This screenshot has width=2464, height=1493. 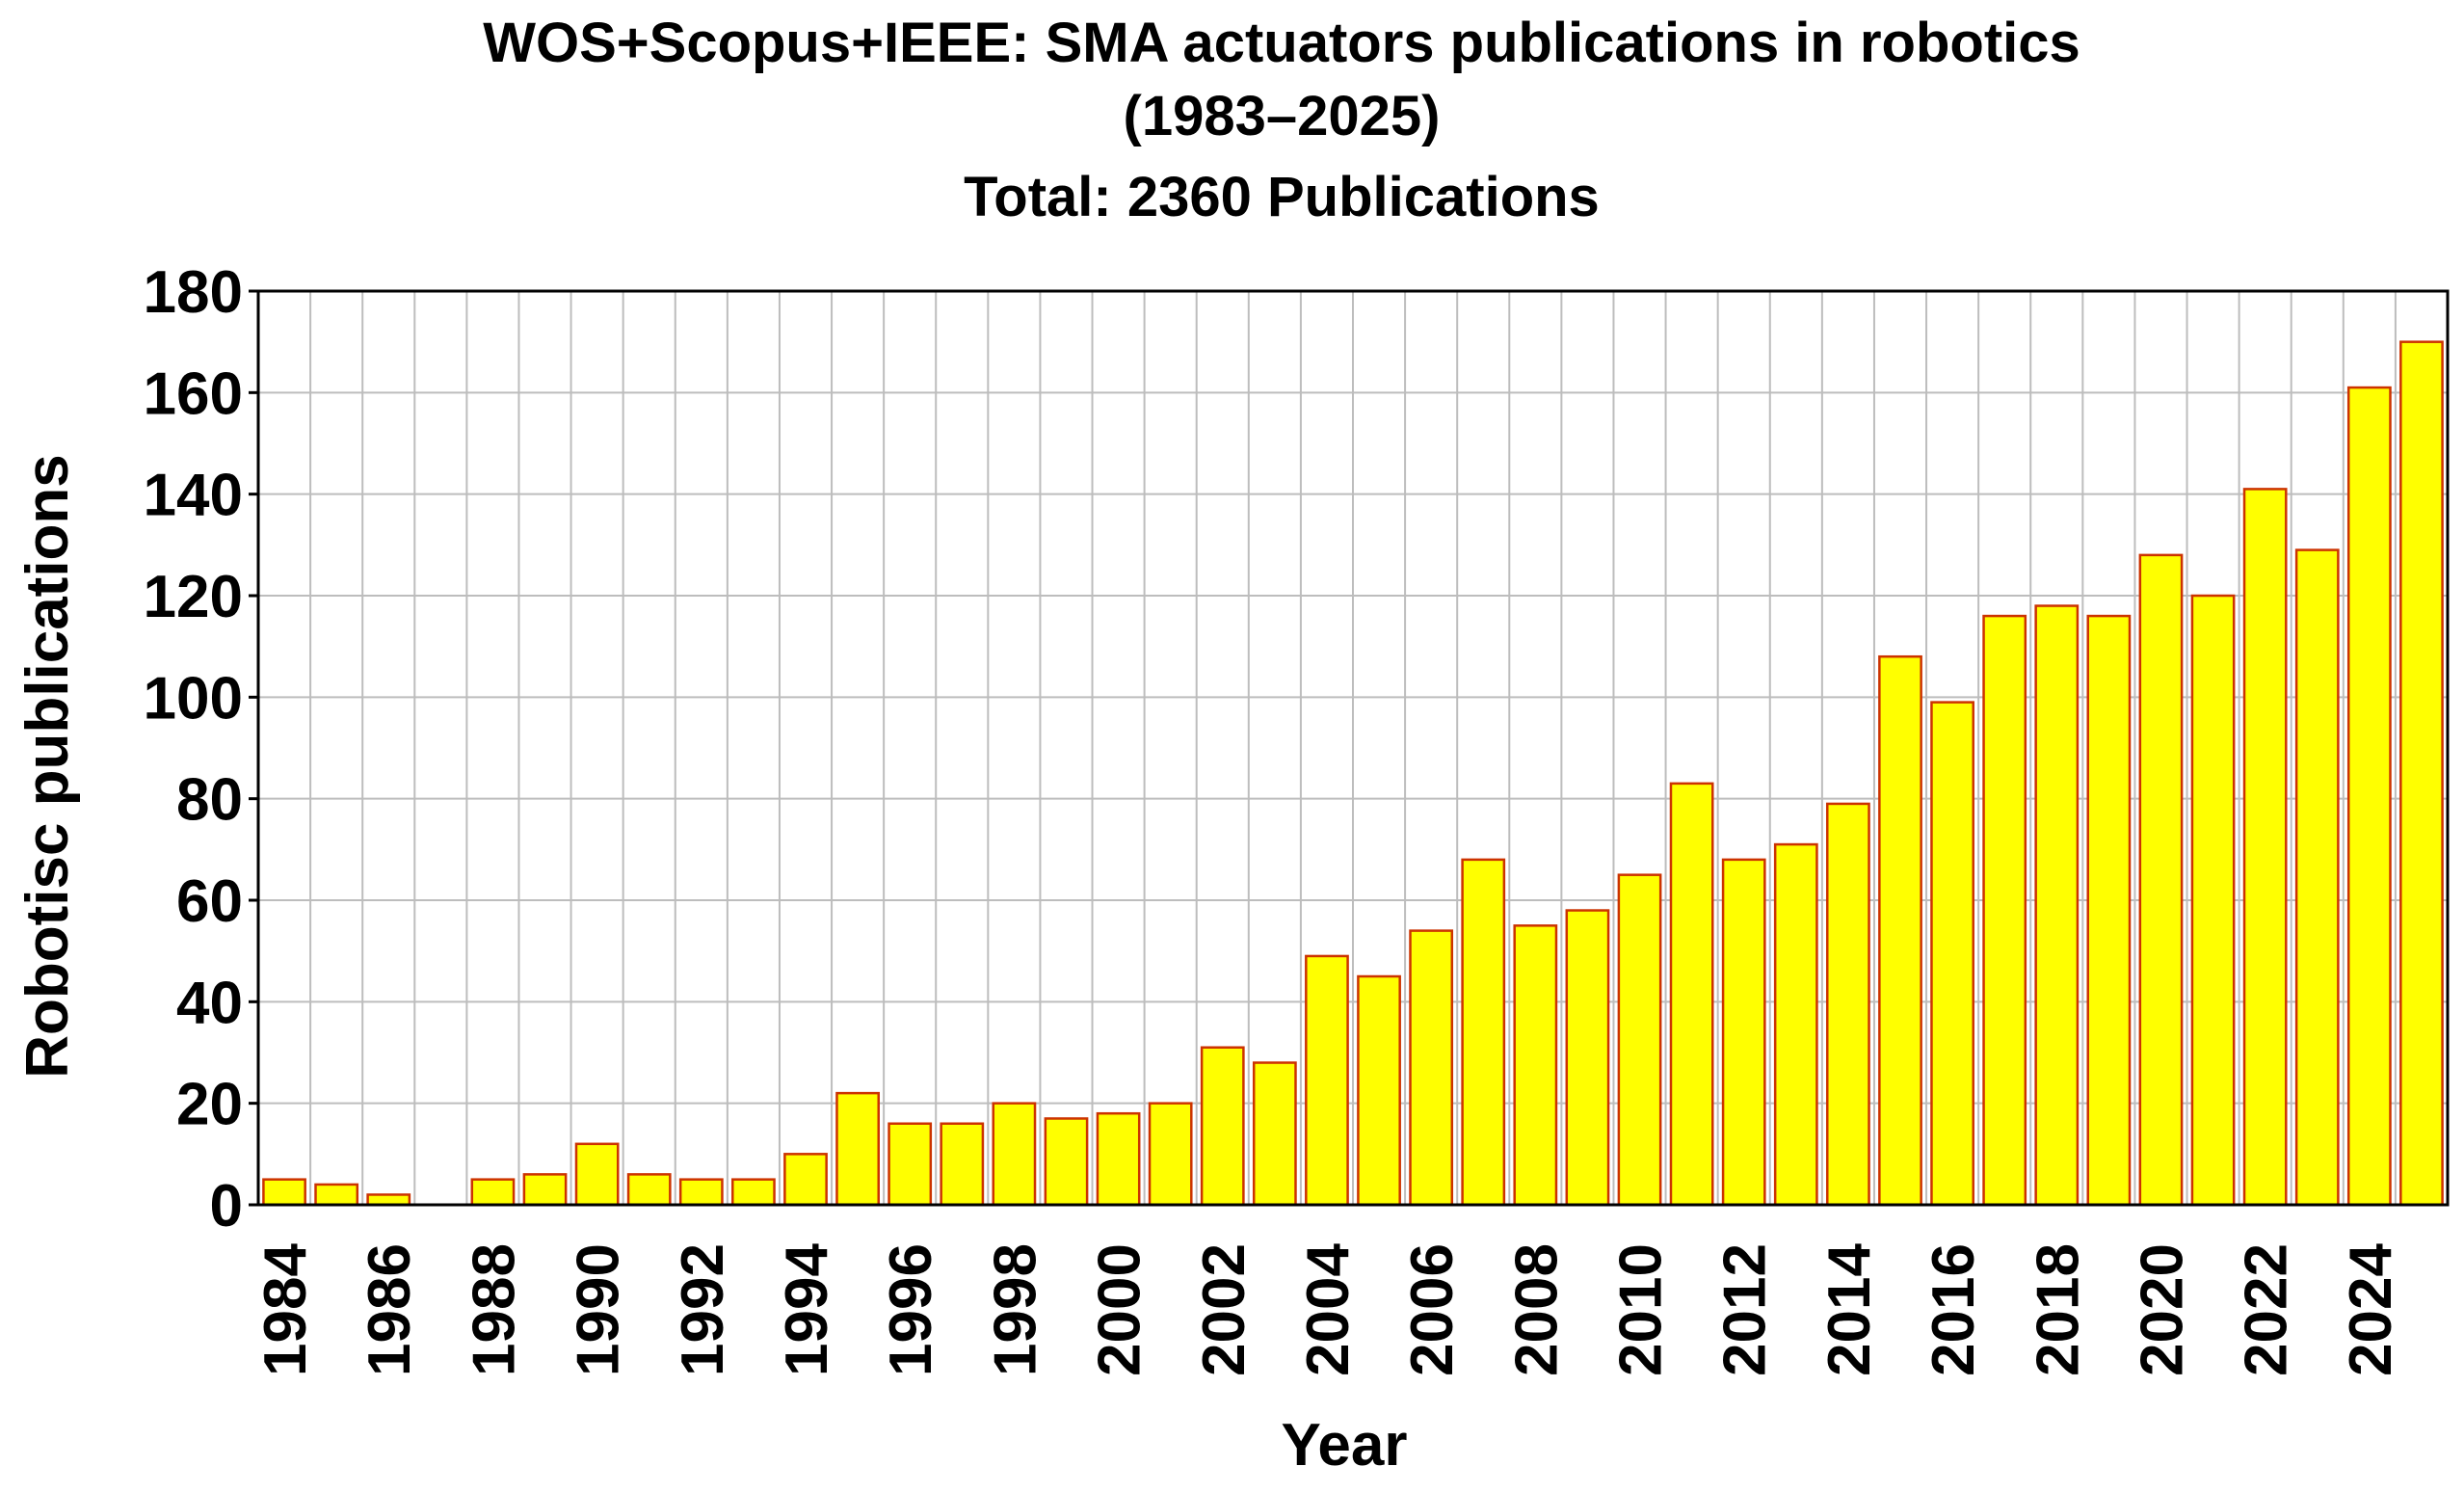 What do you see at coordinates (226, 1206) in the screenshot?
I see `y-tick-label: 0` at bounding box center [226, 1206].